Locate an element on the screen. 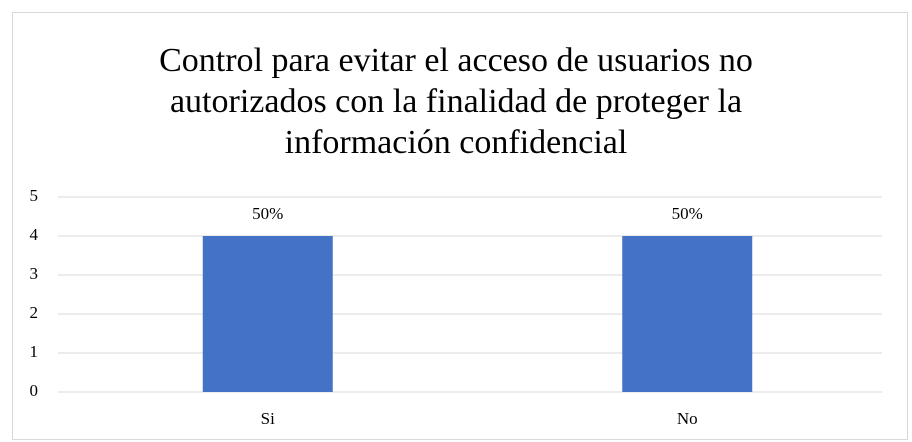  y-tick-label: 2 is located at coordinates (34, 312).